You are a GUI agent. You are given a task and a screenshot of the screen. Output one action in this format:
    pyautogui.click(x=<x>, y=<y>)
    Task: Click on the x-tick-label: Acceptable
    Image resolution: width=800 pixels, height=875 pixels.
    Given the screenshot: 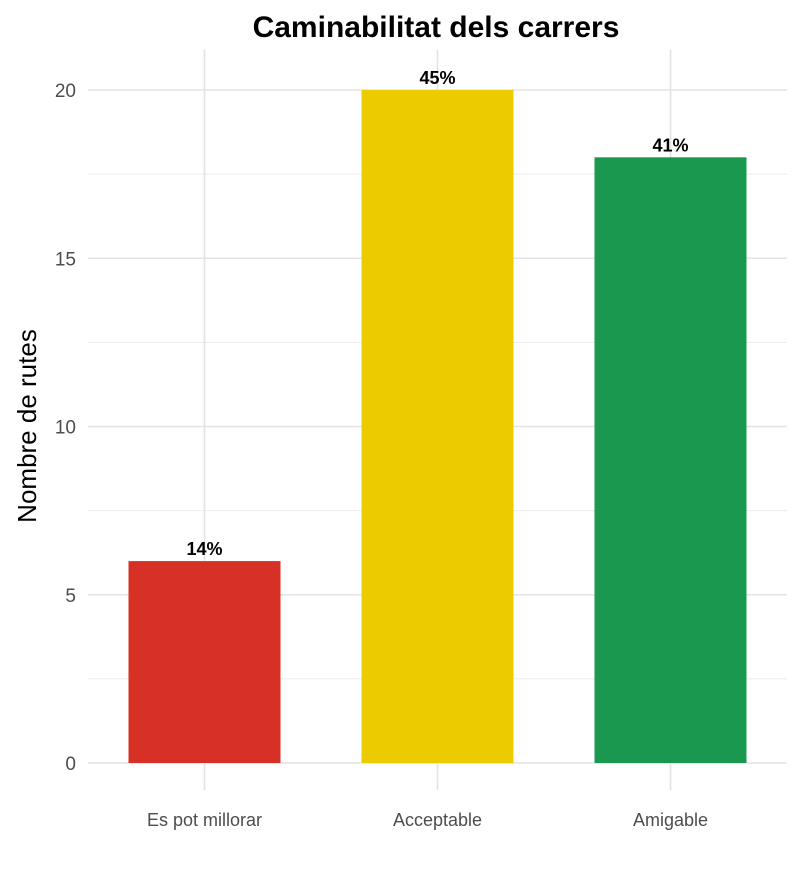 What is the action you would take?
    pyautogui.click(x=437, y=820)
    